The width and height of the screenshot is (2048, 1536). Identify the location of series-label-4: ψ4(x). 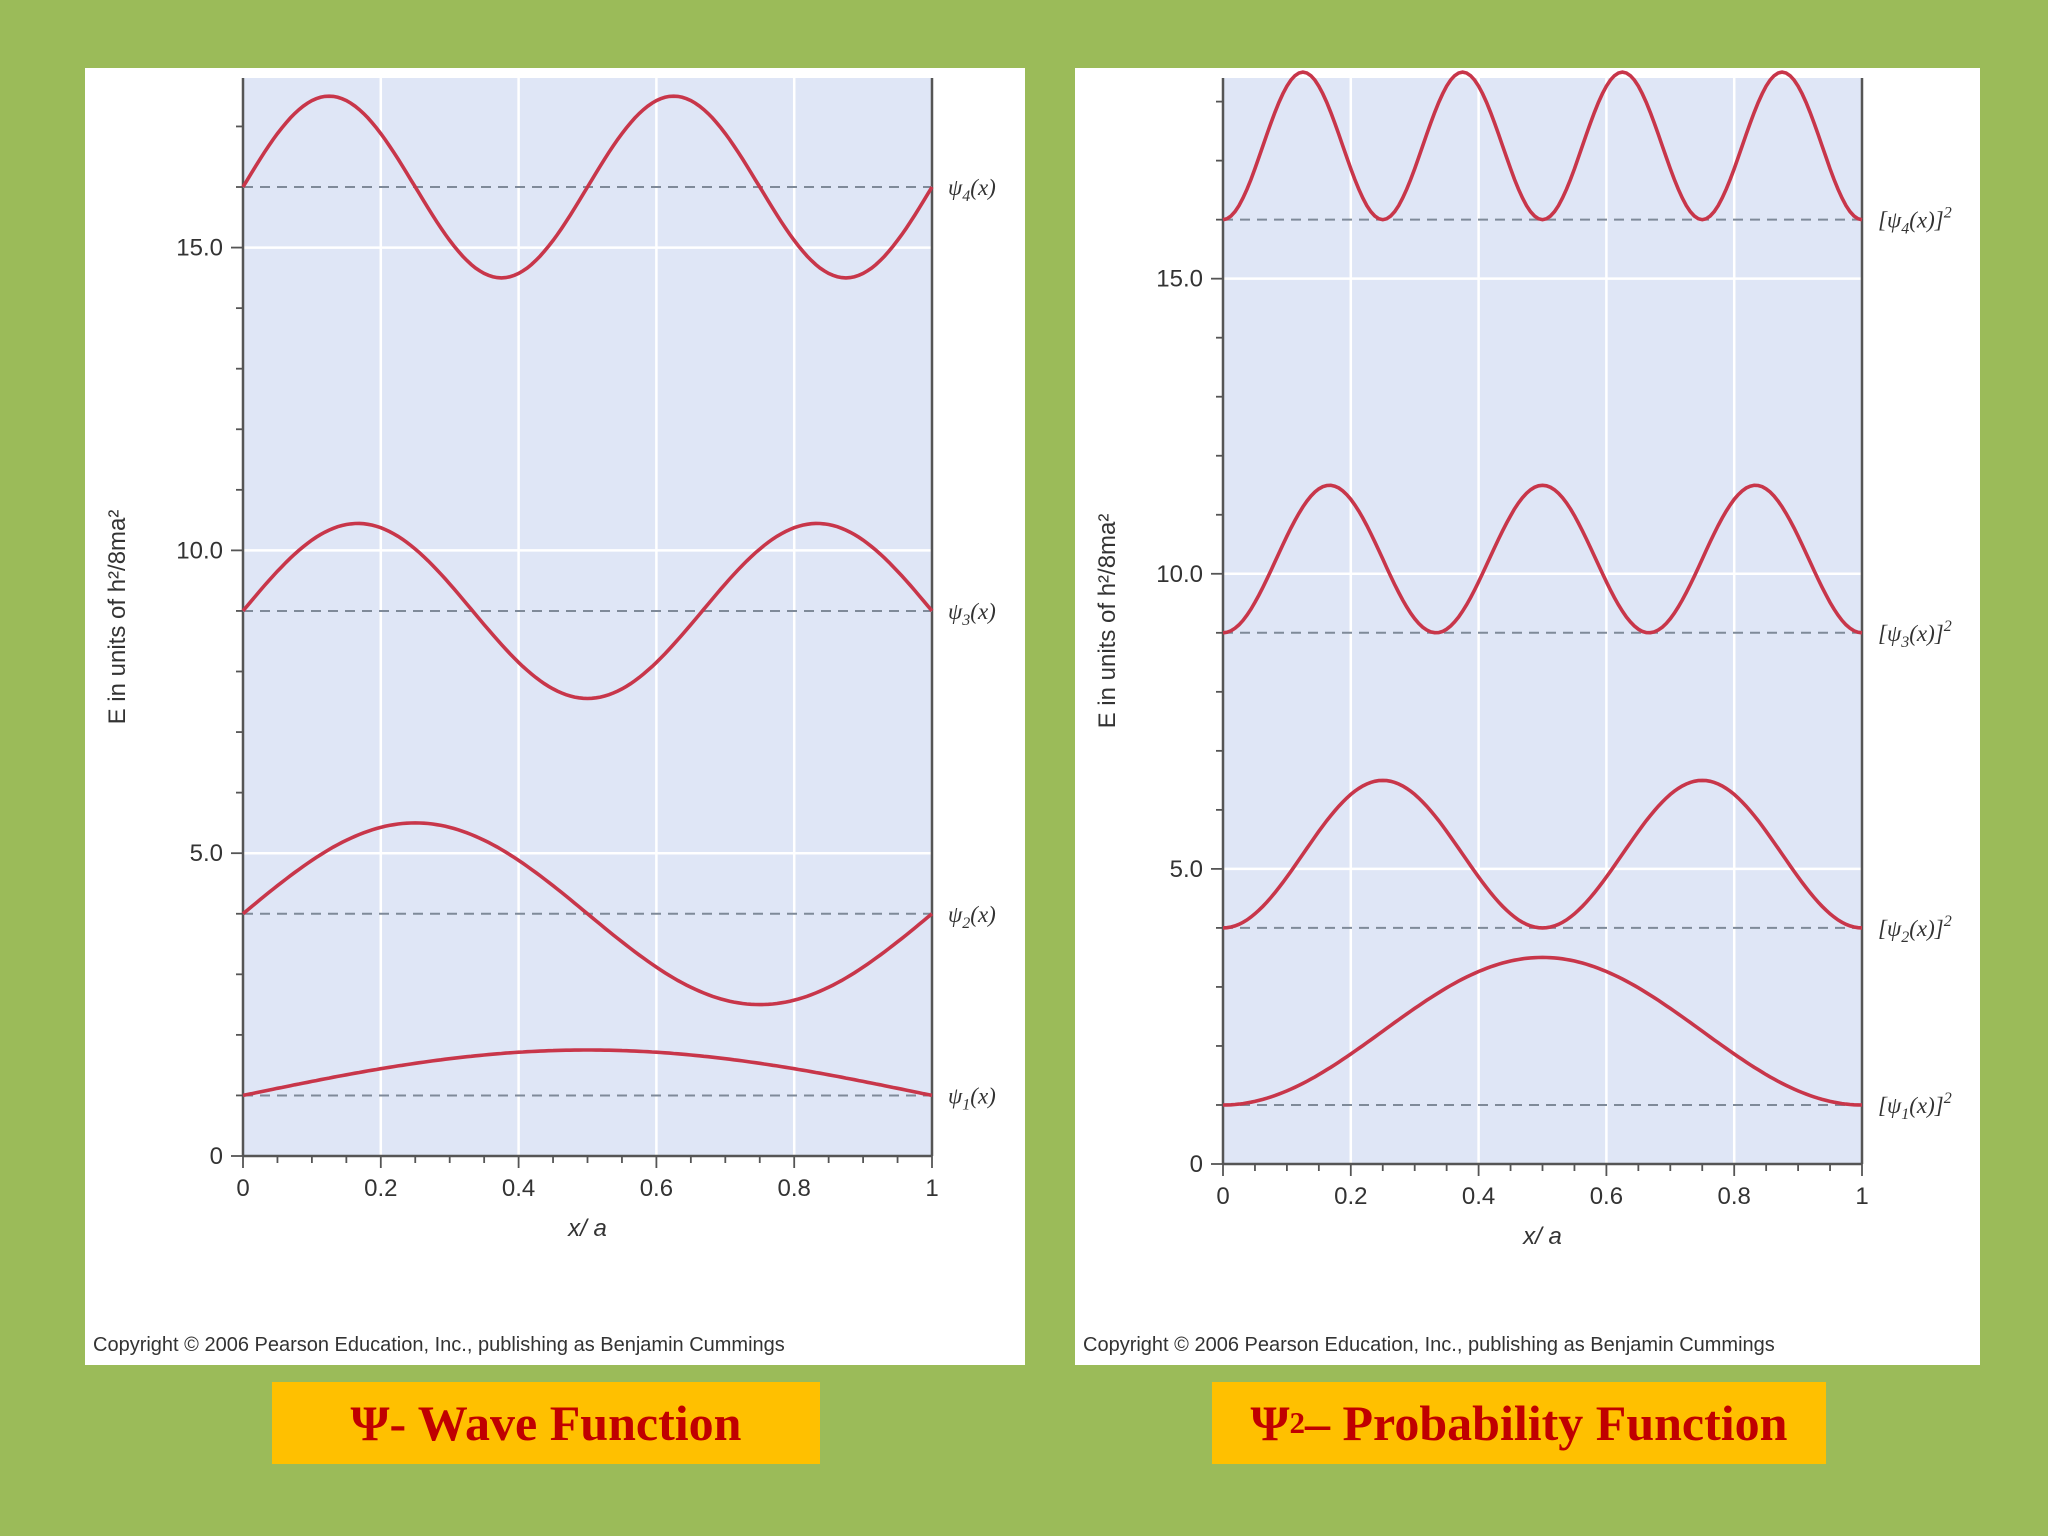
(972, 190).